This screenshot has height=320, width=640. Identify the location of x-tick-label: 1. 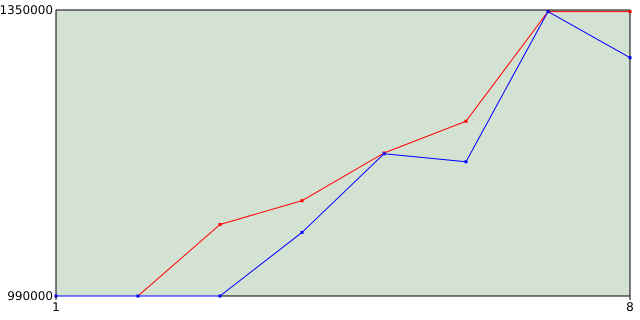
(56, 307).